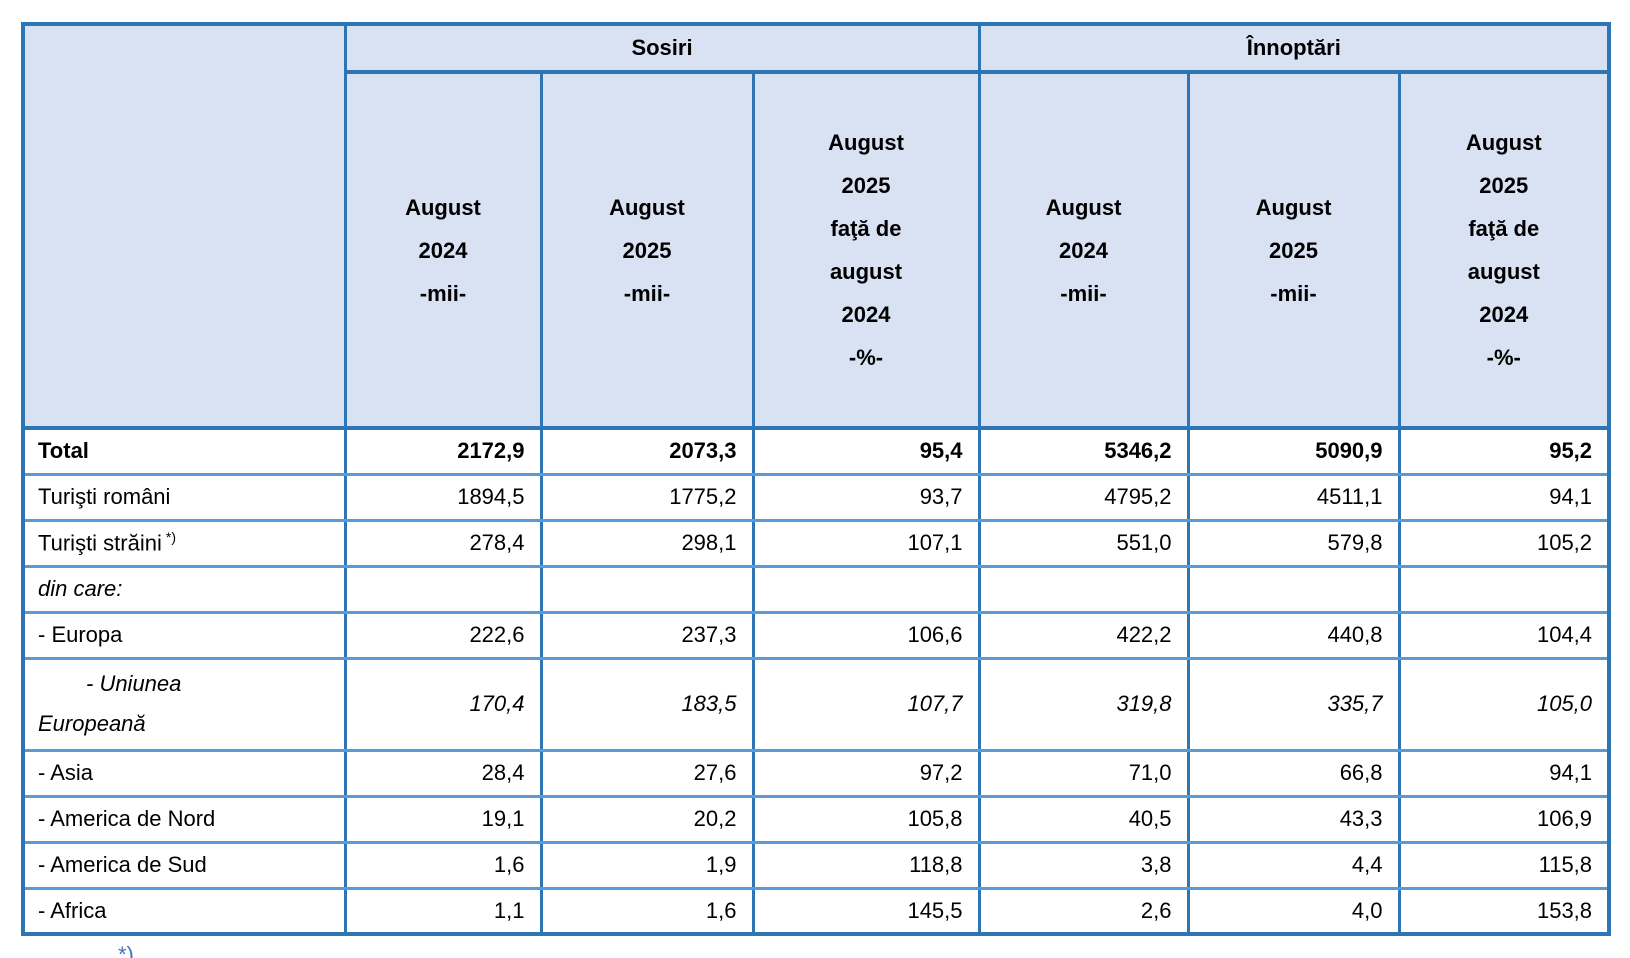  What do you see at coordinates (1504, 704) in the screenshot?
I see `value-cell: 105,0` at bounding box center [1504, 704].